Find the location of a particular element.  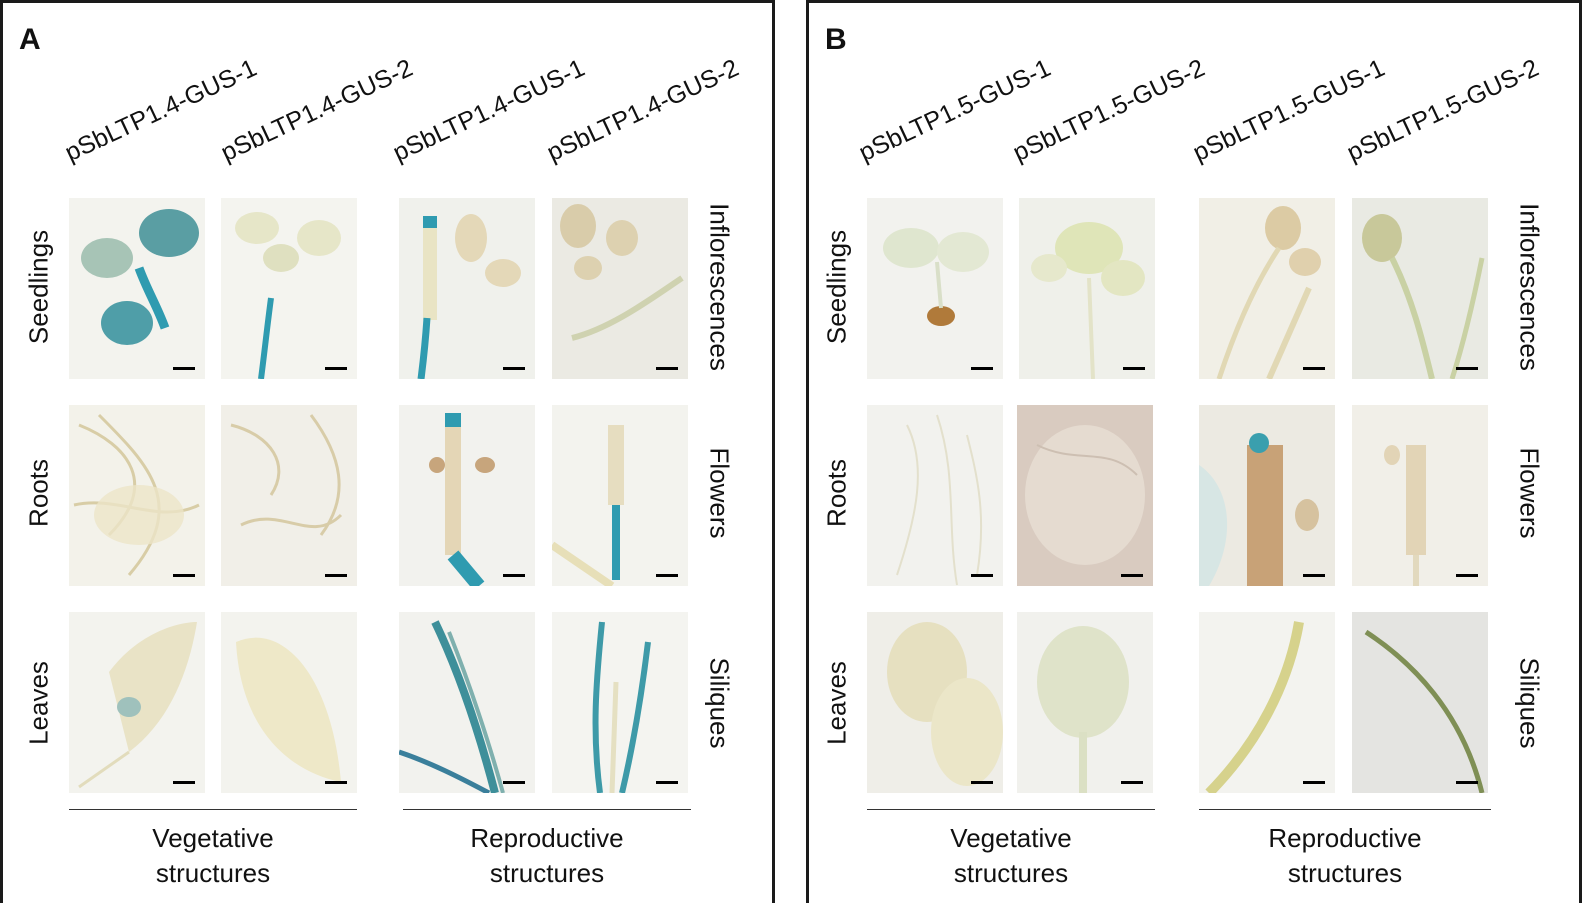

panel-letter: A is located at coordinates (30, 39).